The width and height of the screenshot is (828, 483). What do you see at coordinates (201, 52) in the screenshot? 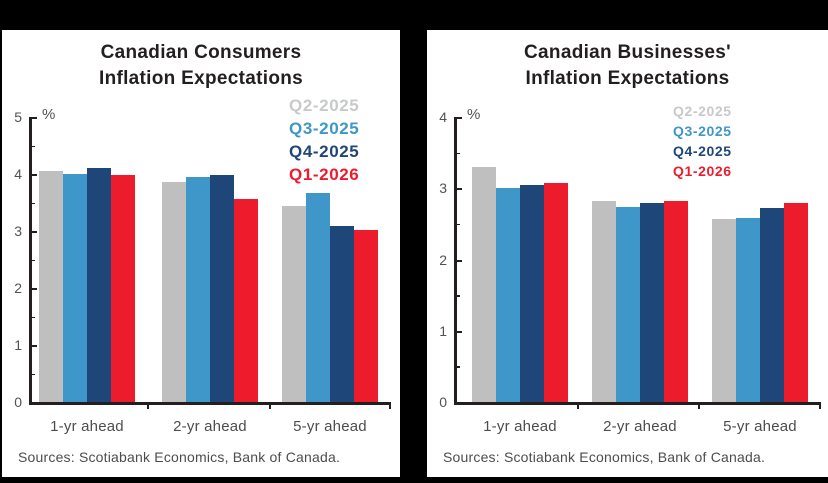
I see `chart-title-line1: Canadian Consumers` at bounding box center [201, 52].